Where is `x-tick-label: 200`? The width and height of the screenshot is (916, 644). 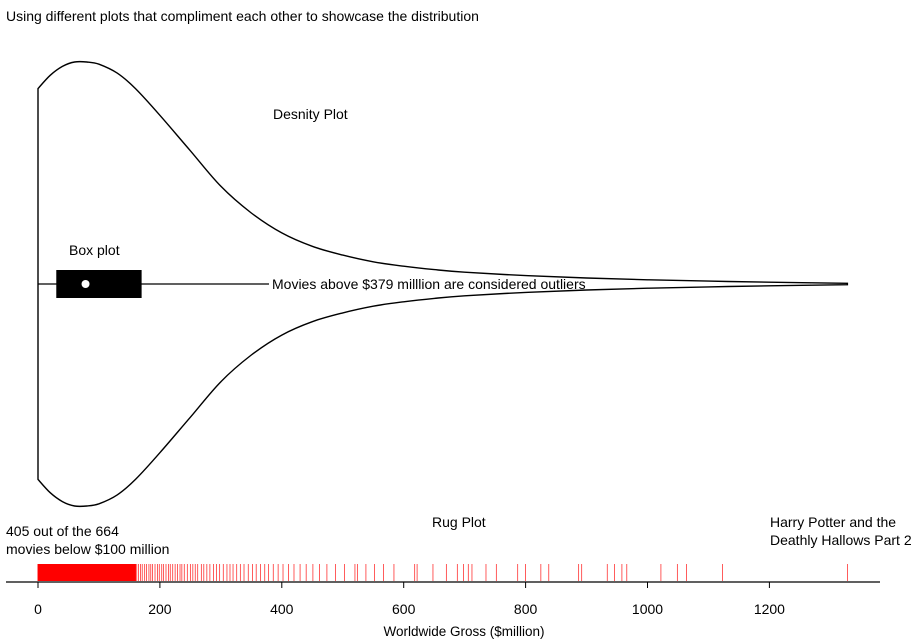
x-tick-label: 200 is located at coordinates (160, 609).